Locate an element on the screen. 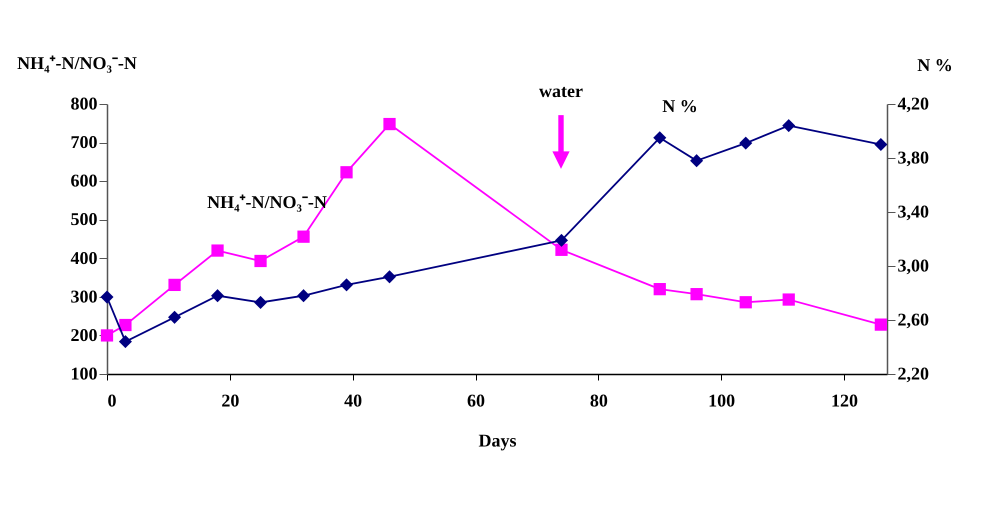 This screenshot has height=512, width=997. y2-axis-title: N % is located at coordinates (935, 65).